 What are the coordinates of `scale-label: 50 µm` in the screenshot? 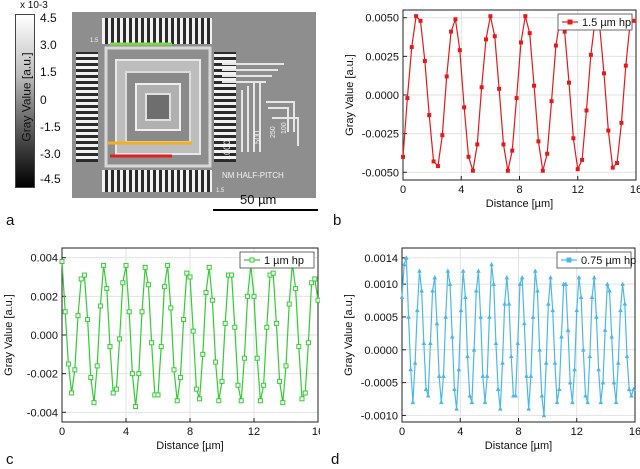 It's located at (258, 199).